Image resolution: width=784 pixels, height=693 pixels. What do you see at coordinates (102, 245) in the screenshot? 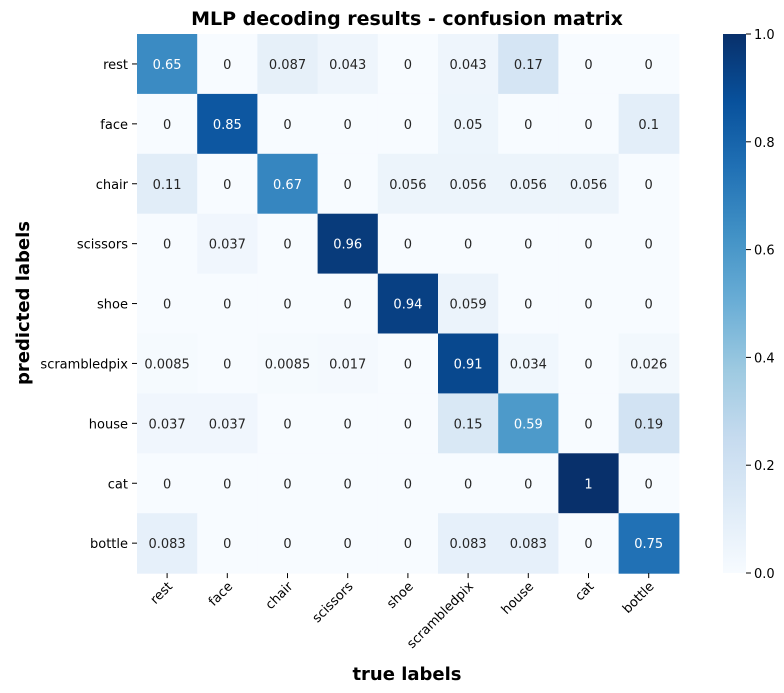
I see `y-tick-label: scissors` at bounding box center [102, 245].